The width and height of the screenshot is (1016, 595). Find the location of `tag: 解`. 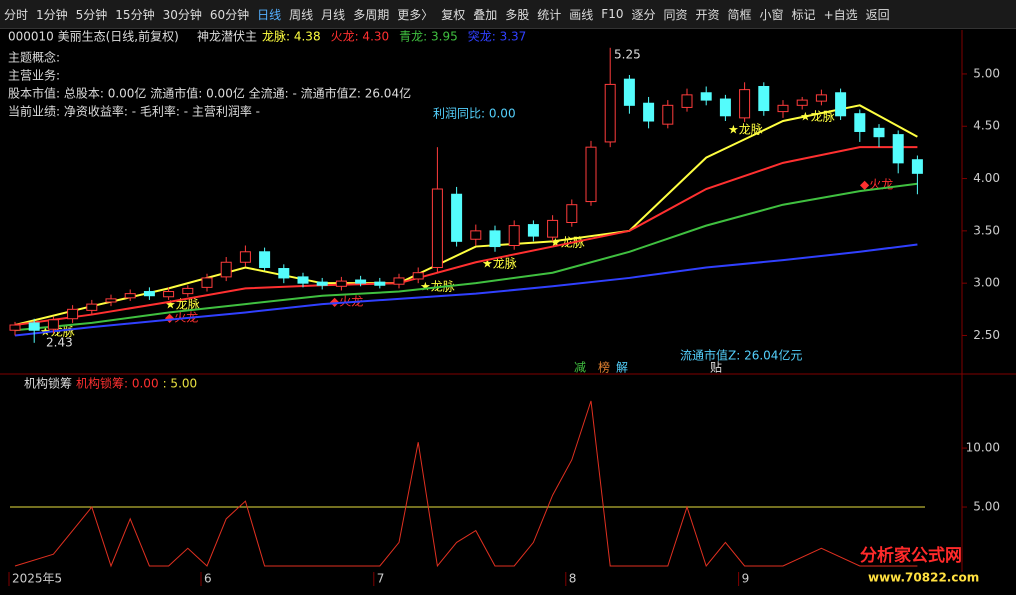

tag: 解 is located at coordinates (622, 368).